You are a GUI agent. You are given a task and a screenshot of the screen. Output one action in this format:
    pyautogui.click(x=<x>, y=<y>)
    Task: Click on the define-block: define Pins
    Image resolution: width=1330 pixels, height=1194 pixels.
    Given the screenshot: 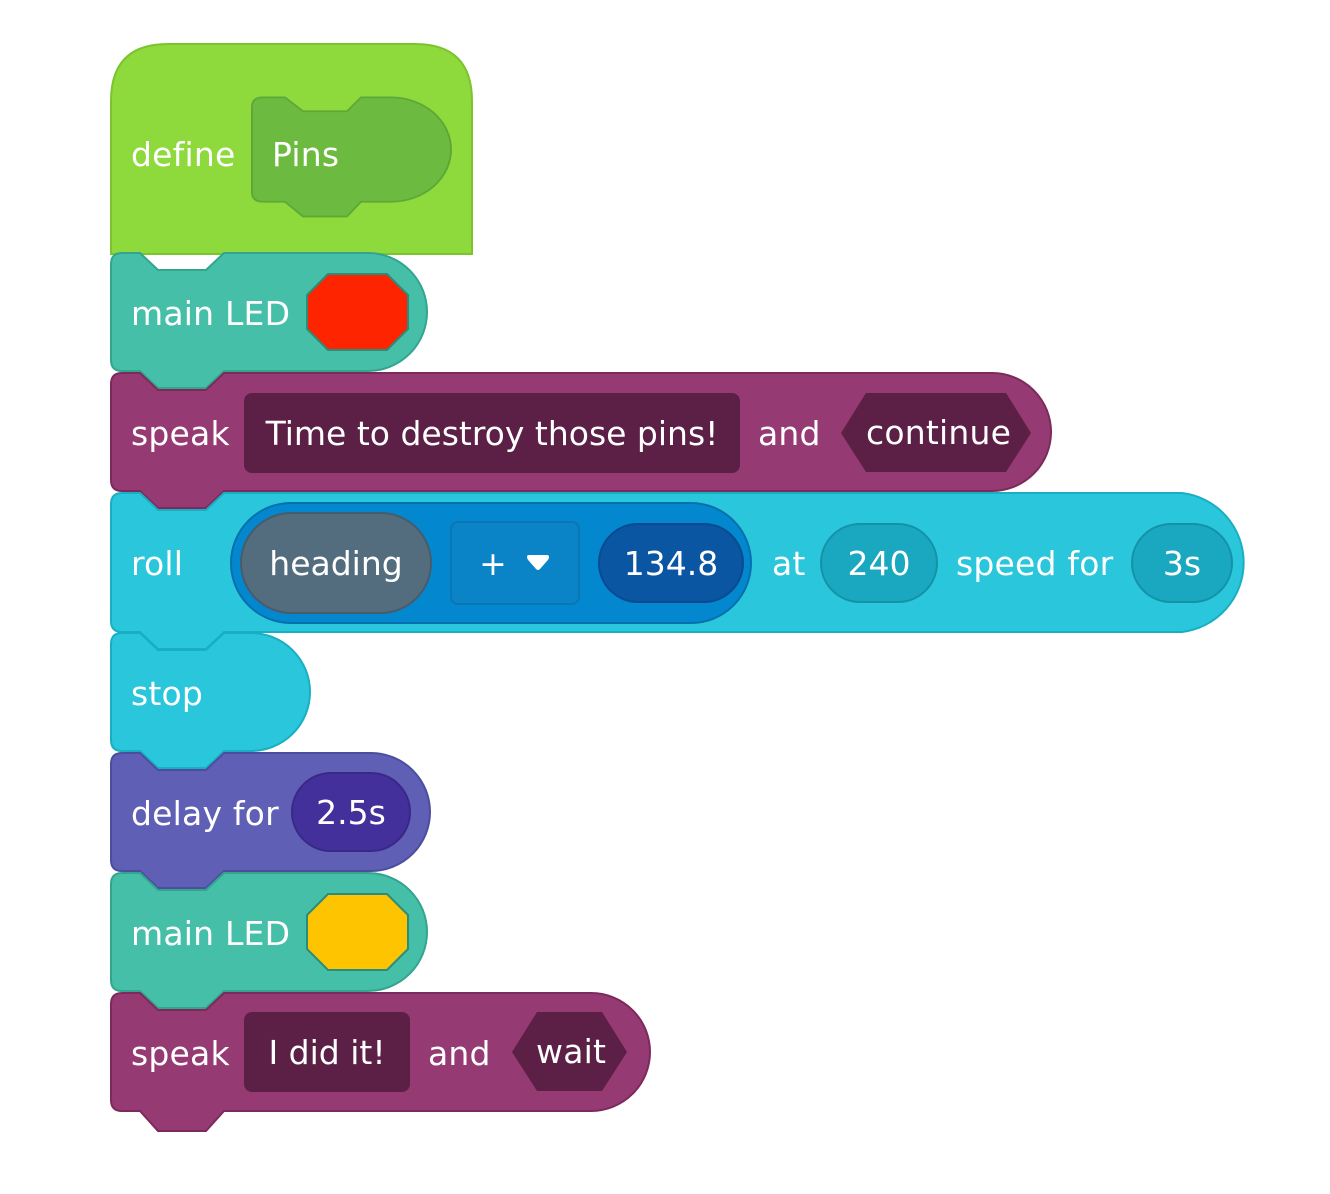 What is the action you would take?
    pyautogui.click(x=291, y=149)
    